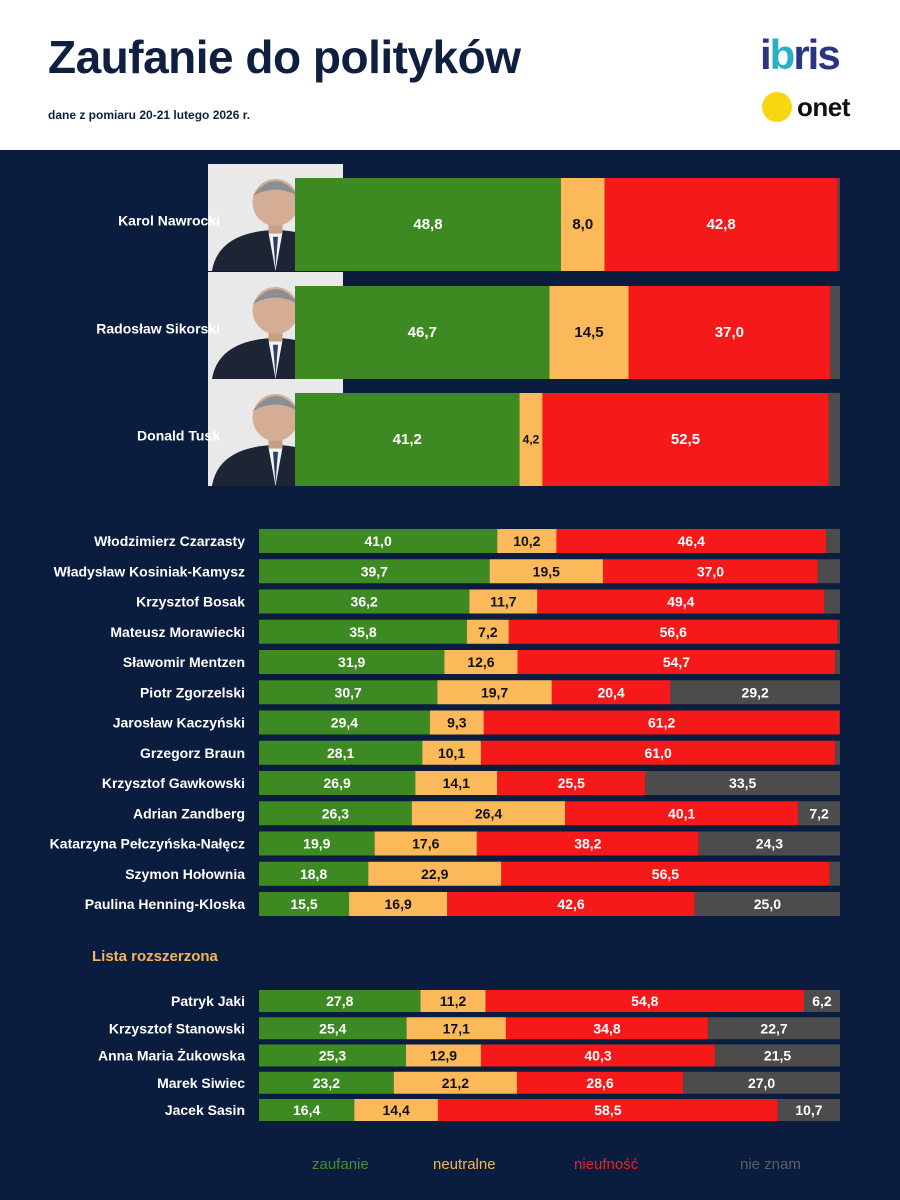 The height and width of the screenshot is (1200, 900). I want to click on bar-distrust-radoslaw-sikorski, so click(729, 332).